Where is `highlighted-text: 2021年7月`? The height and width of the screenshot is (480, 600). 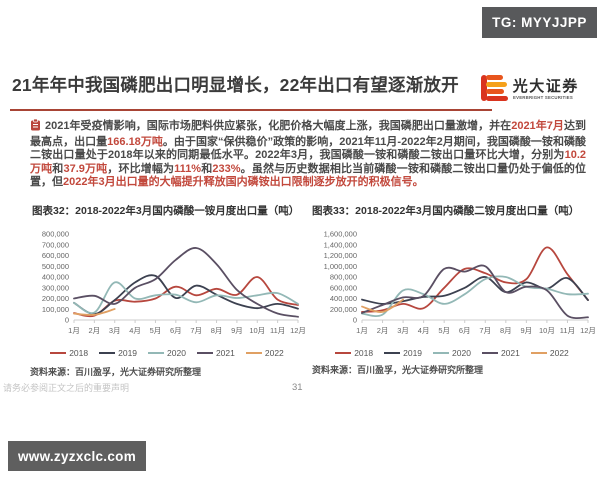 highlighted-text: 2021年7月 is located at coordinates (537, 126).